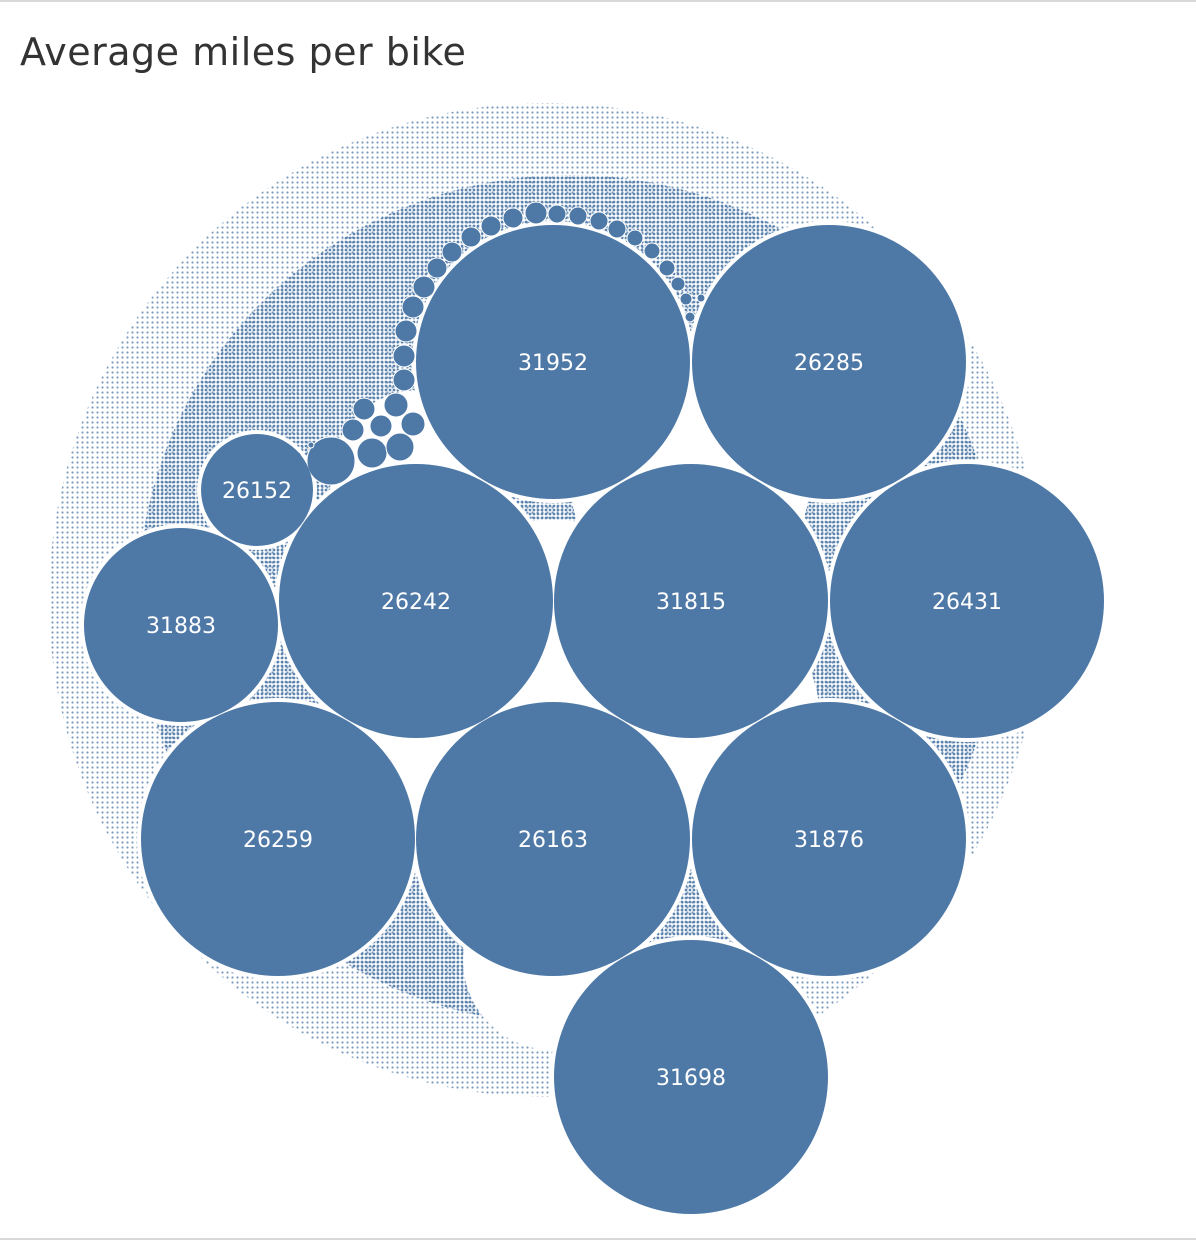 This screenshot has height=1240, width=1196. I want to click on bubble-label: 26431, so click(967, 602).